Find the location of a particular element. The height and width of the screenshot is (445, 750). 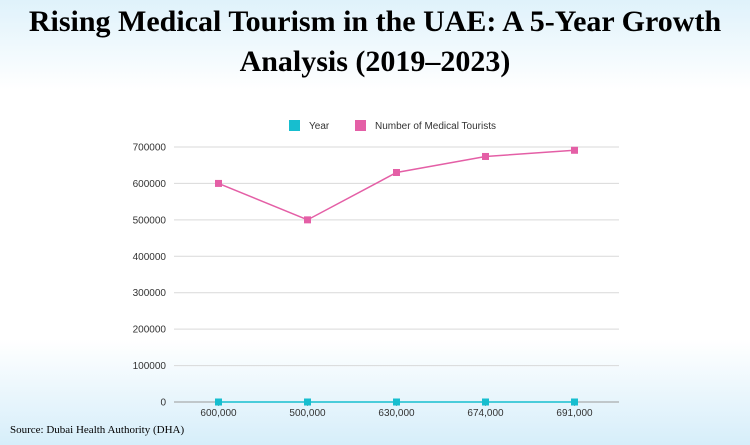

y-tick-label: 0 is located at coordinates (163, 403).